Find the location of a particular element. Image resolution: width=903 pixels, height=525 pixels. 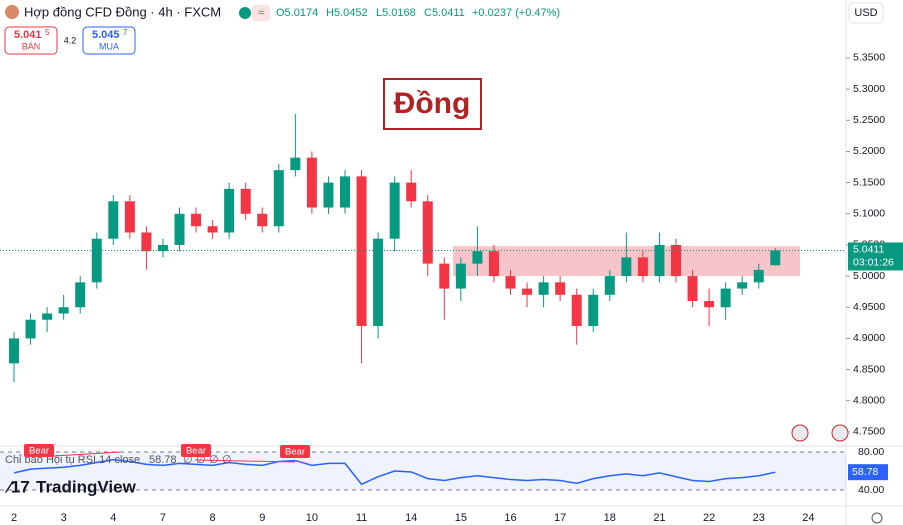

x-tick-label: 24 is located at coordinates (808, 518).